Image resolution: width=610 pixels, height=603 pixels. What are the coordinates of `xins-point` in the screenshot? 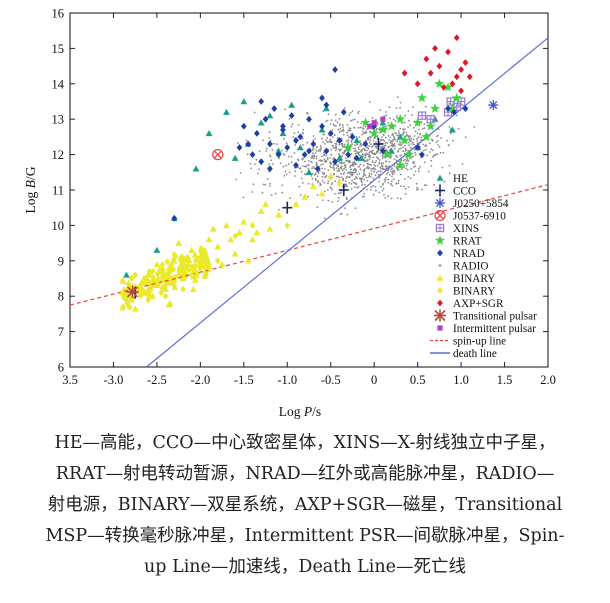 It's located at (422, 115).